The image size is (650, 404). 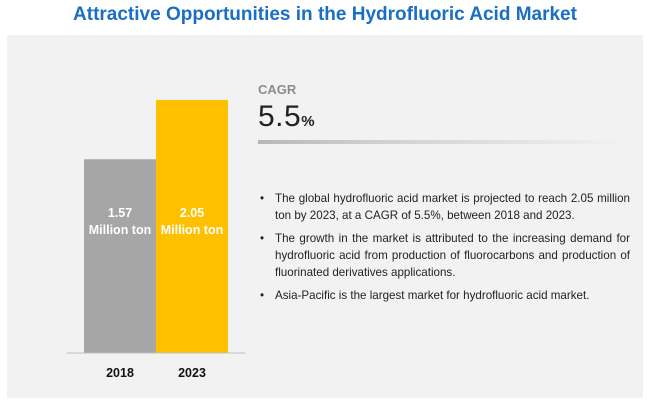 What do you see at coordinates (443, 142) in the screenshot?
I see `cagr-underline` at bounding box center [443, 142].